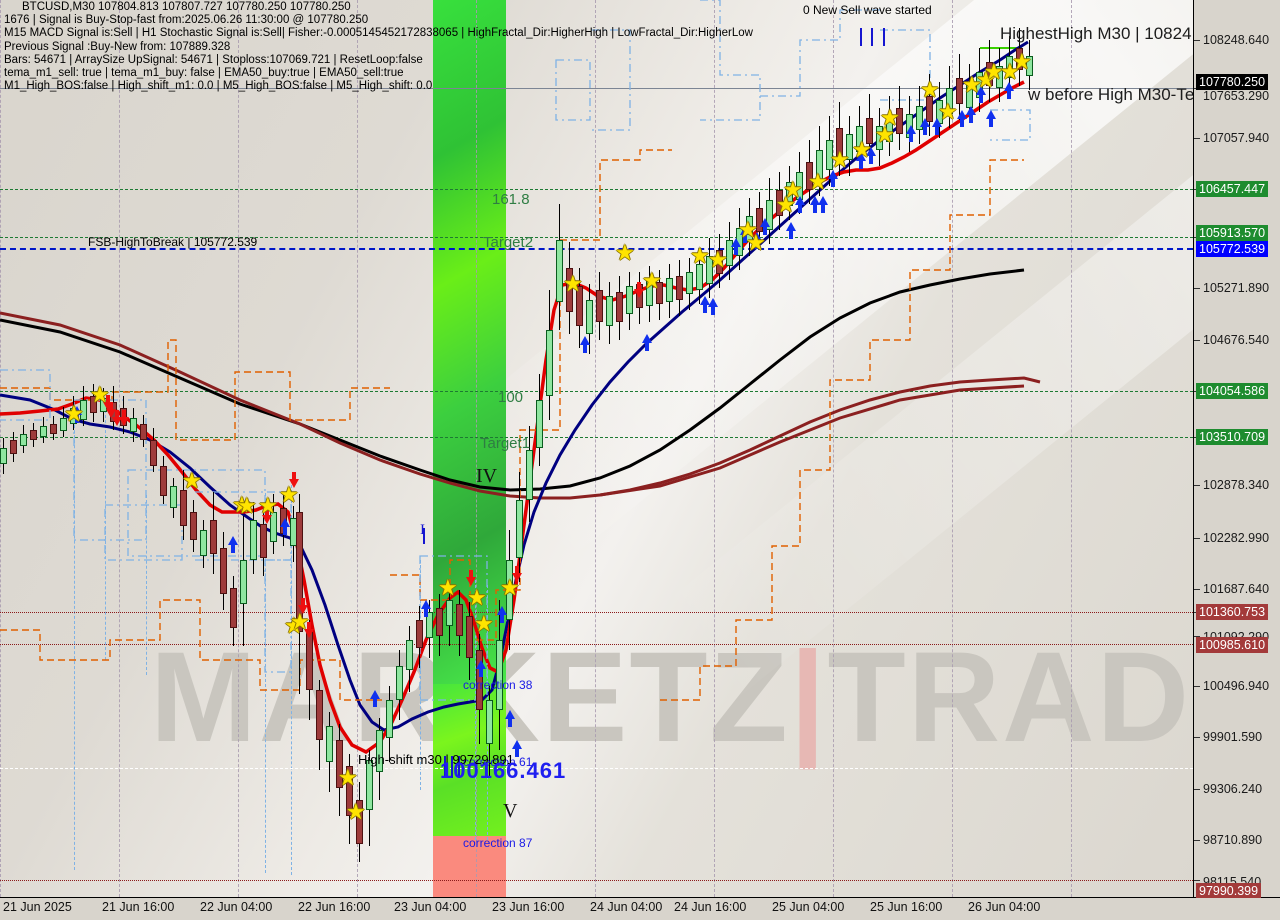  Describe the element at coordinates (906, 907) in the screenshot. I see `time-tick-label: 25 Jun 16:00` at that location.